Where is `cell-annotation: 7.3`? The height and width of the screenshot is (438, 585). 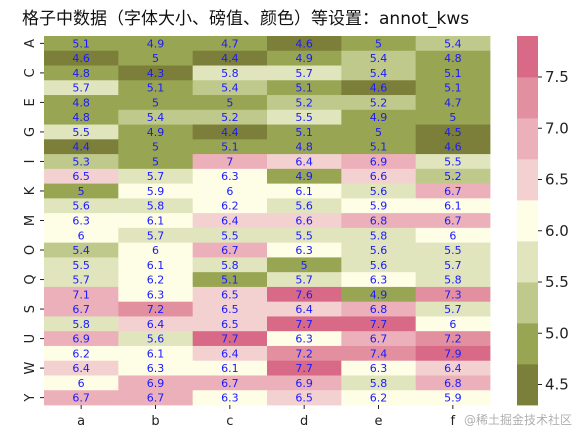 cell-annotation: 7.3 is located at coordinates (453, 294).